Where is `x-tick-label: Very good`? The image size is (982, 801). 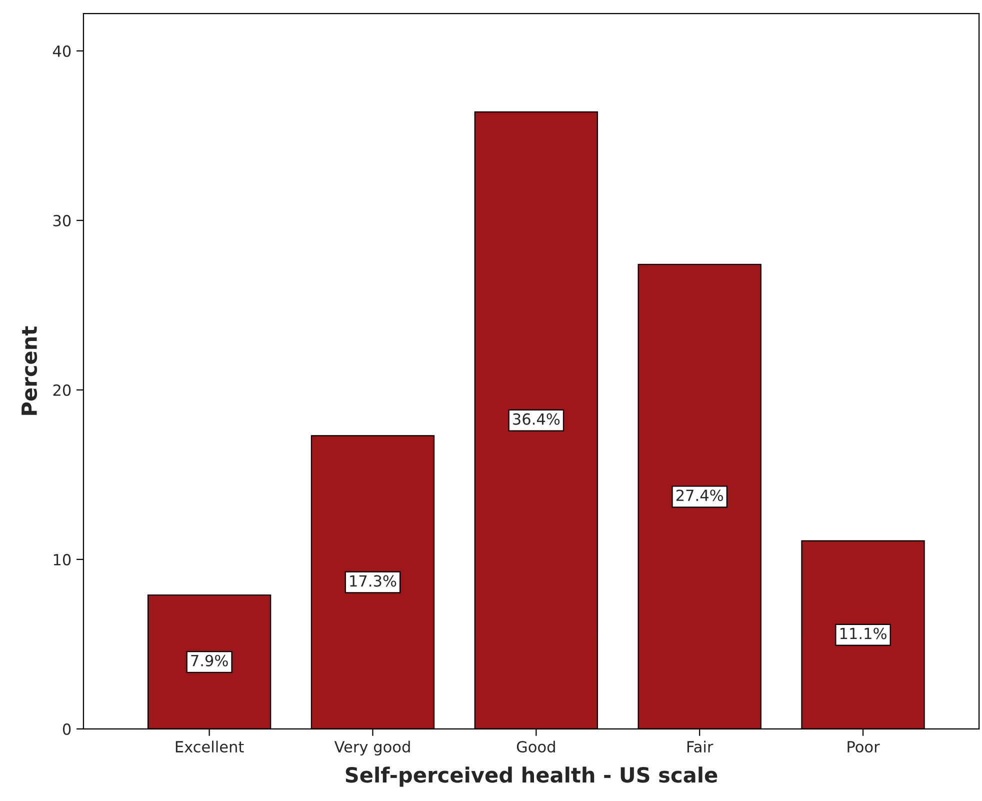
x-tick-label: Very good is located at coordinates (372, 748).